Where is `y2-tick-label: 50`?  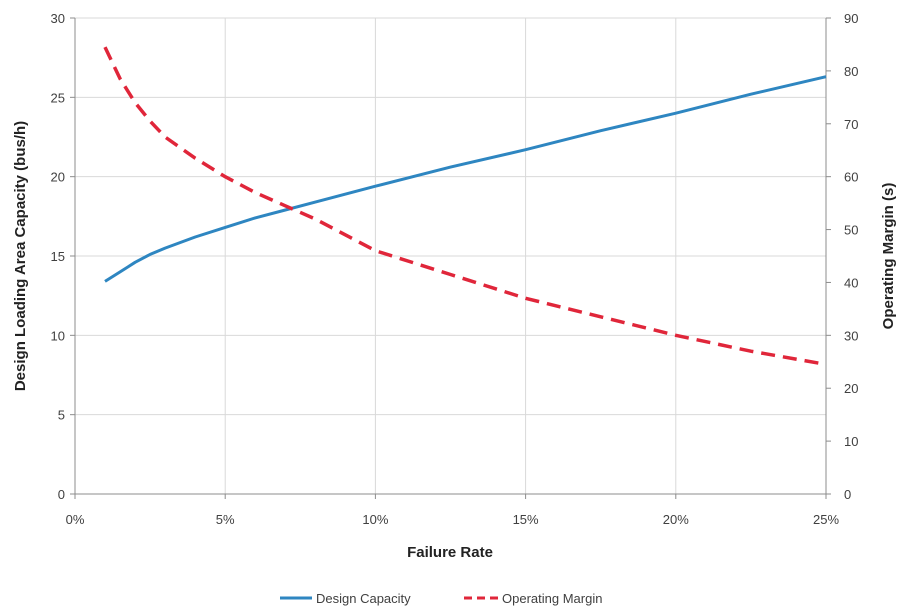
y2-tick-label: 50 is located at coordinates (851, 230).